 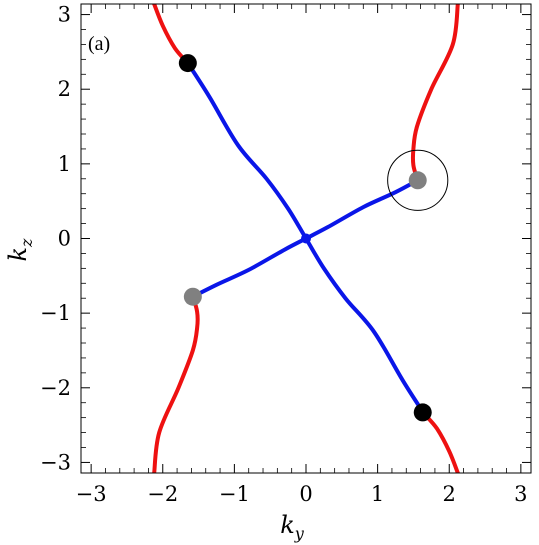 I want to click on x-axis-title-sub: y, so click(x=299, y=533).